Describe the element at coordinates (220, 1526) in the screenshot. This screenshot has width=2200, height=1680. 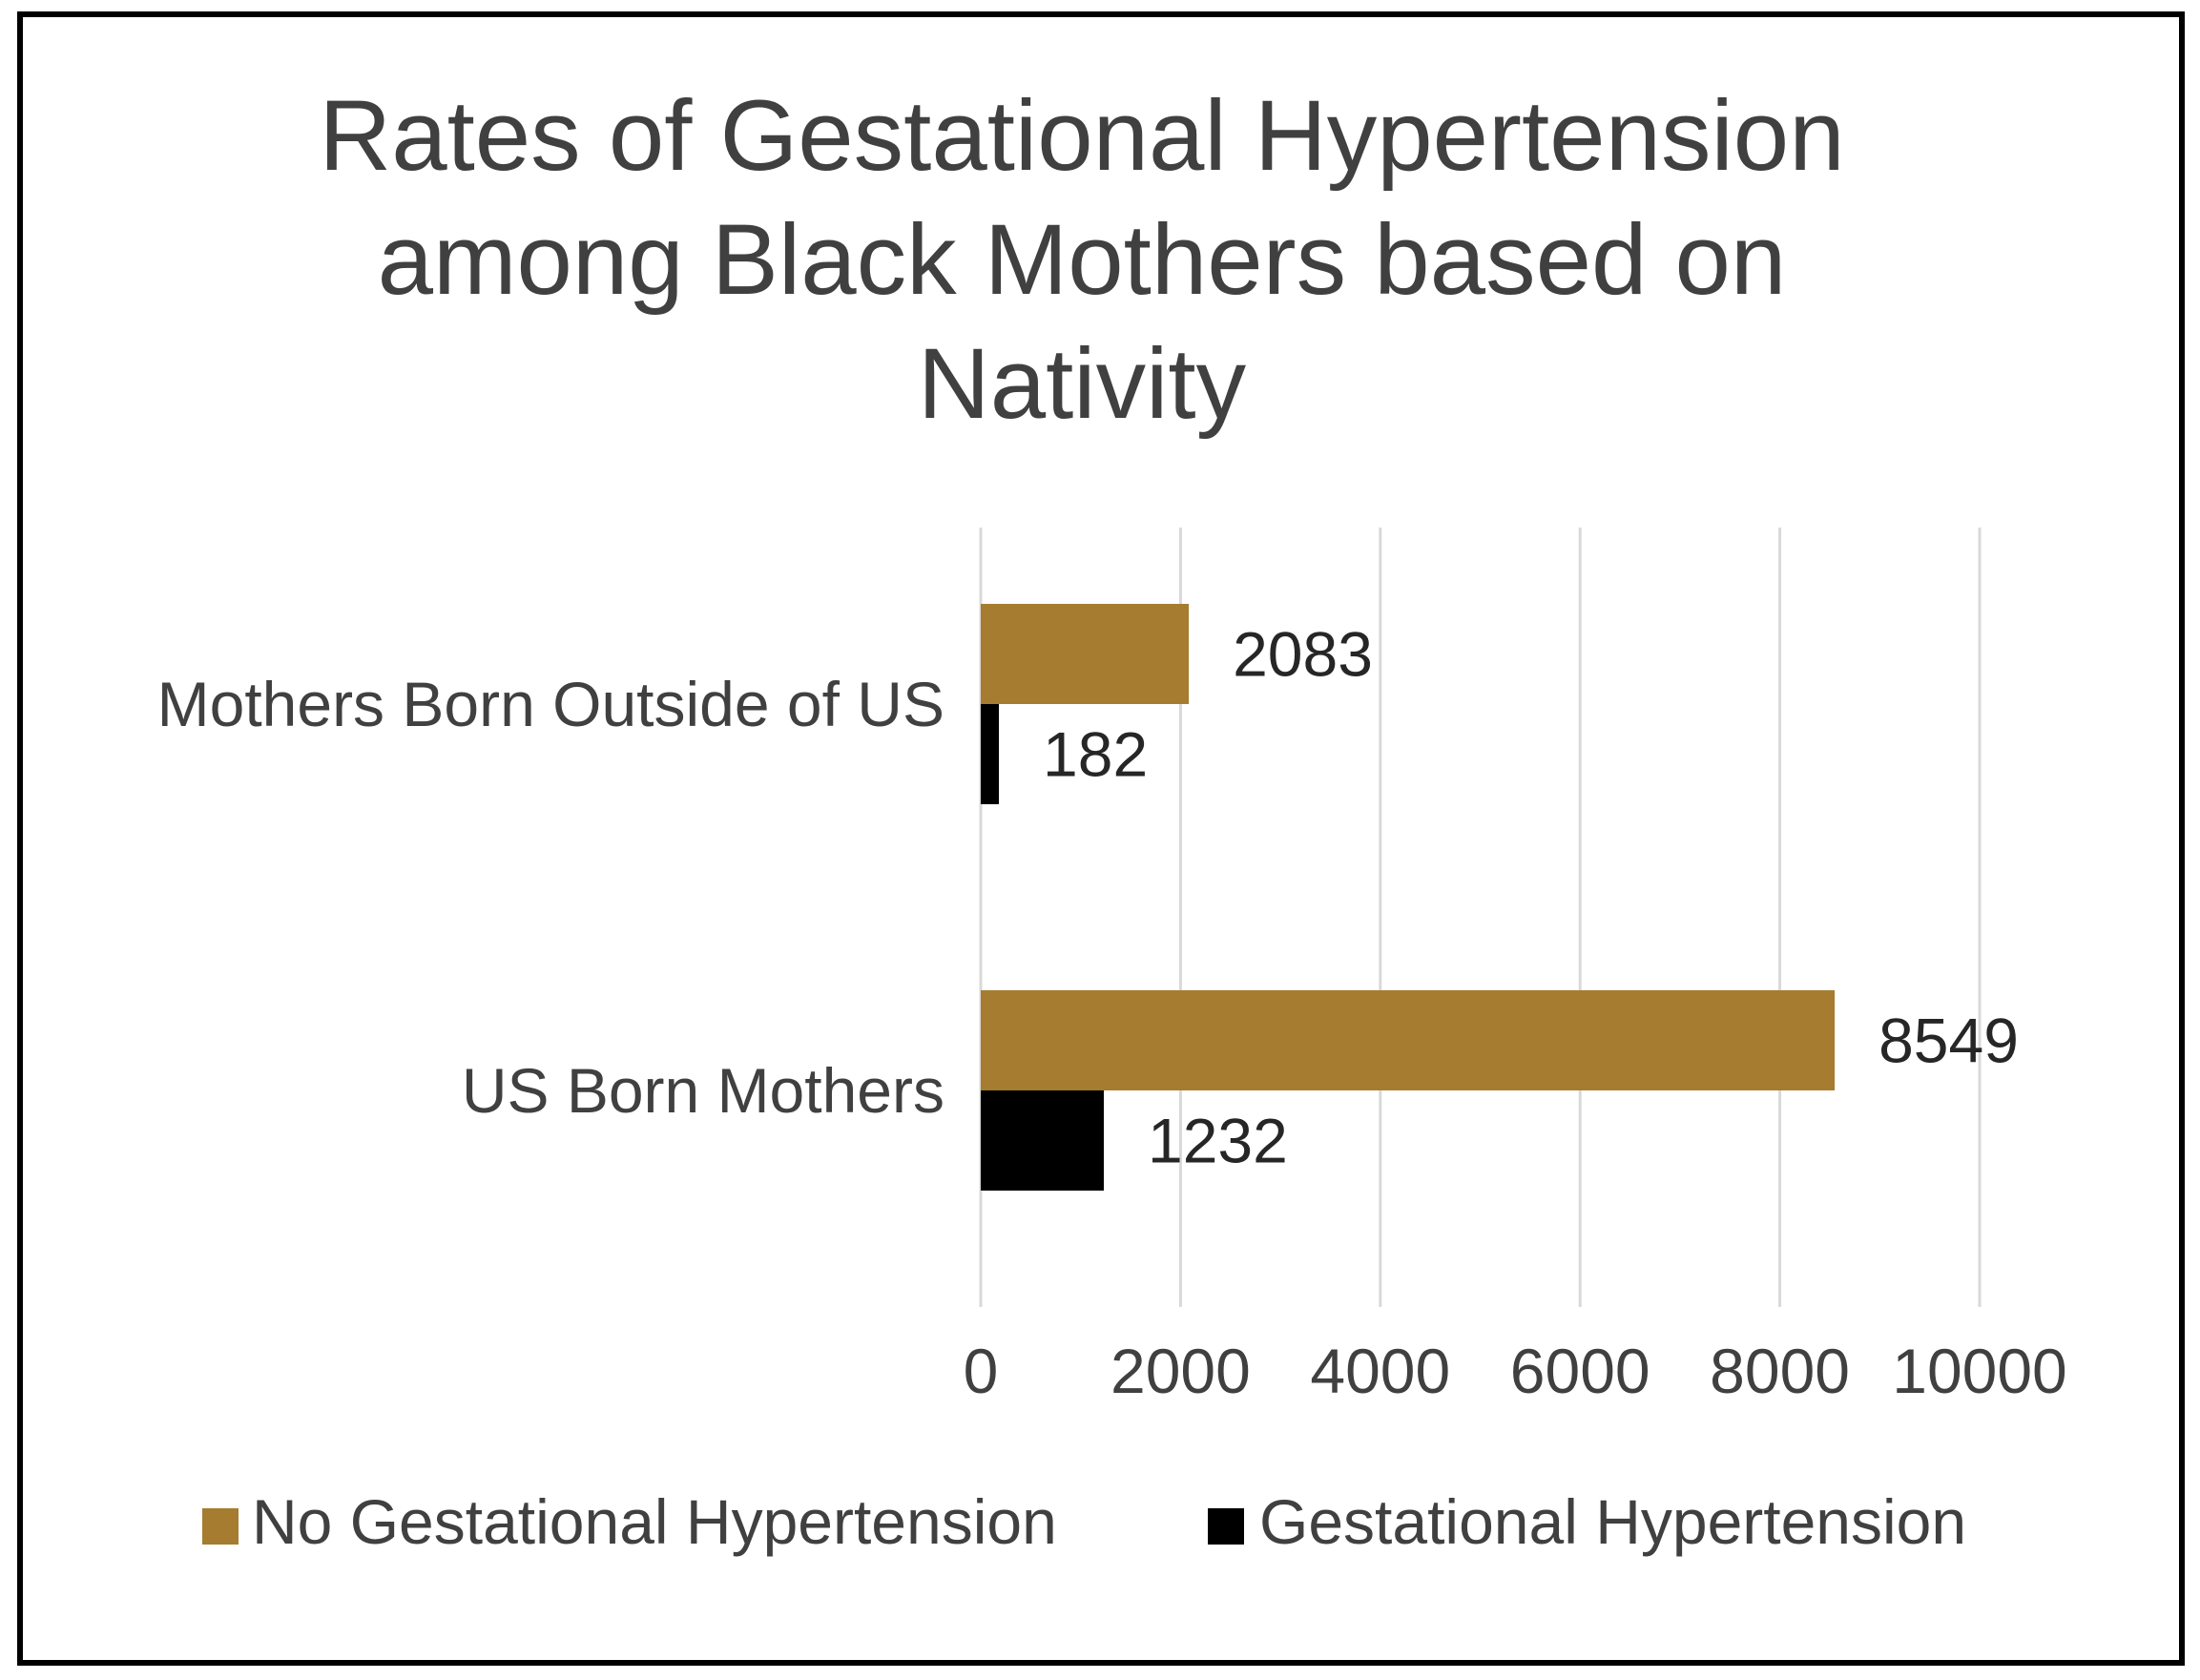
I see `legend-swatch-no-gestational-hypertension` at that location.